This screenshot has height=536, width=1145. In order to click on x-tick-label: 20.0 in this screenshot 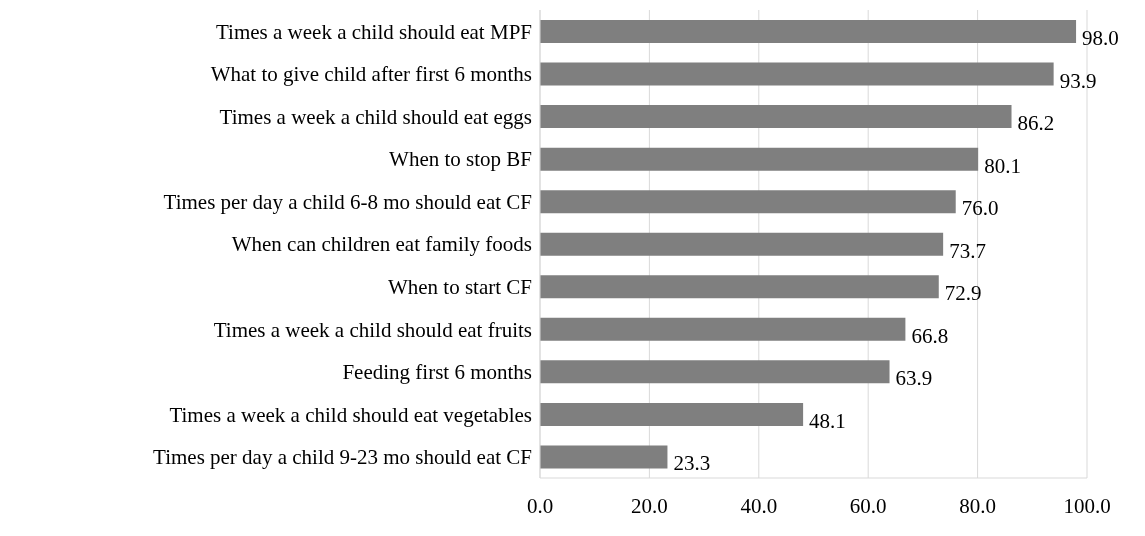, I will do `click(649, 505)`.